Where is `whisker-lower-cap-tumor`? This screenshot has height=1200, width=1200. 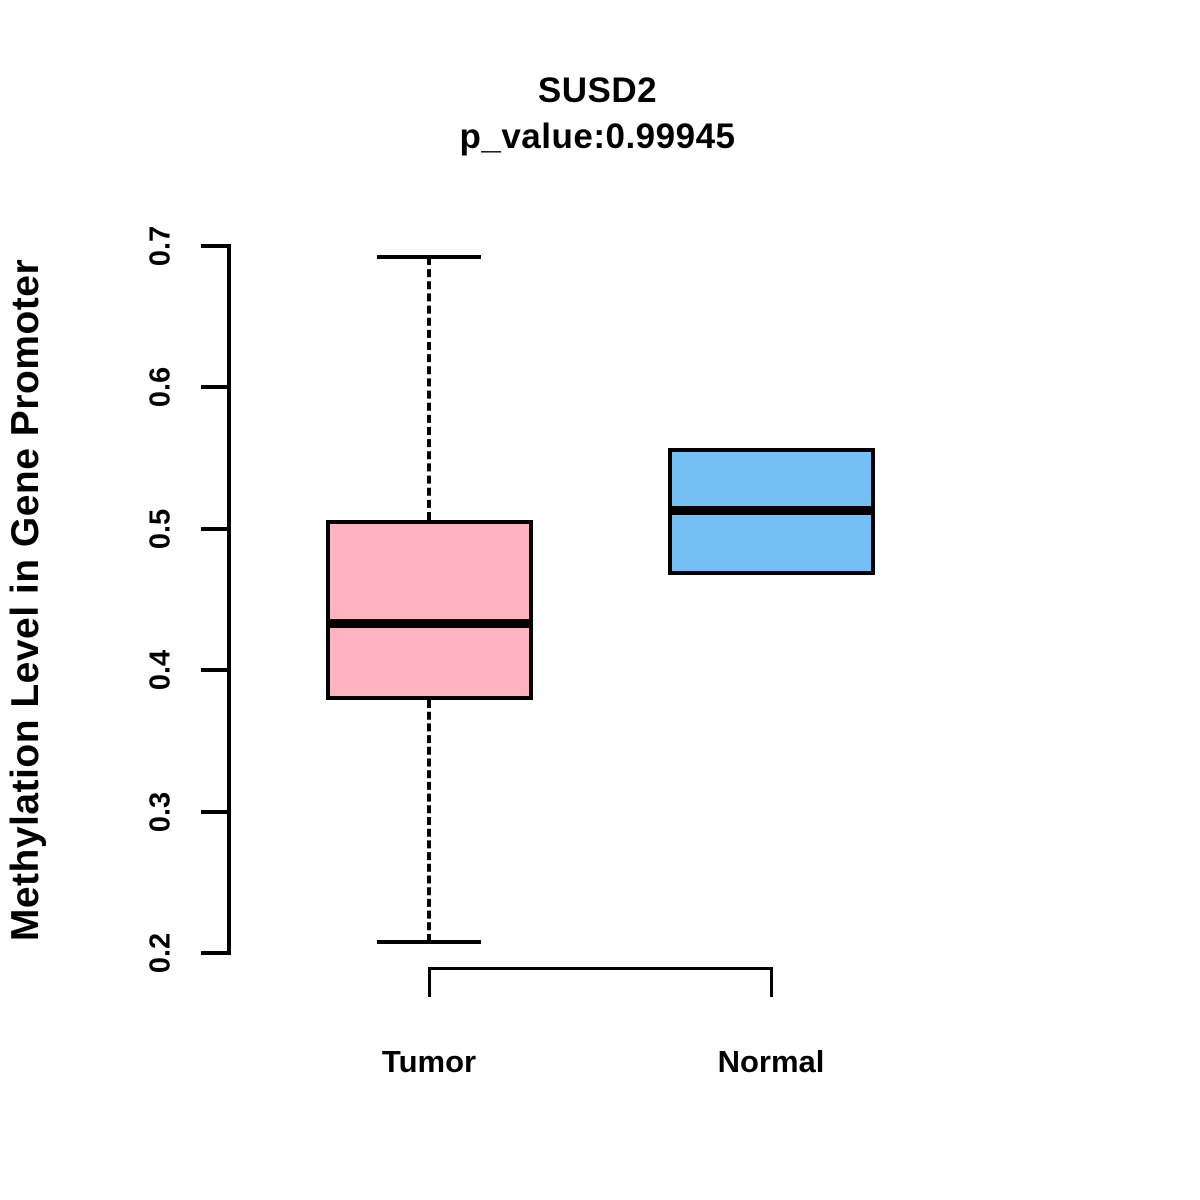 whisker-lower-cap-tumor is located at coordinates (429, 941).